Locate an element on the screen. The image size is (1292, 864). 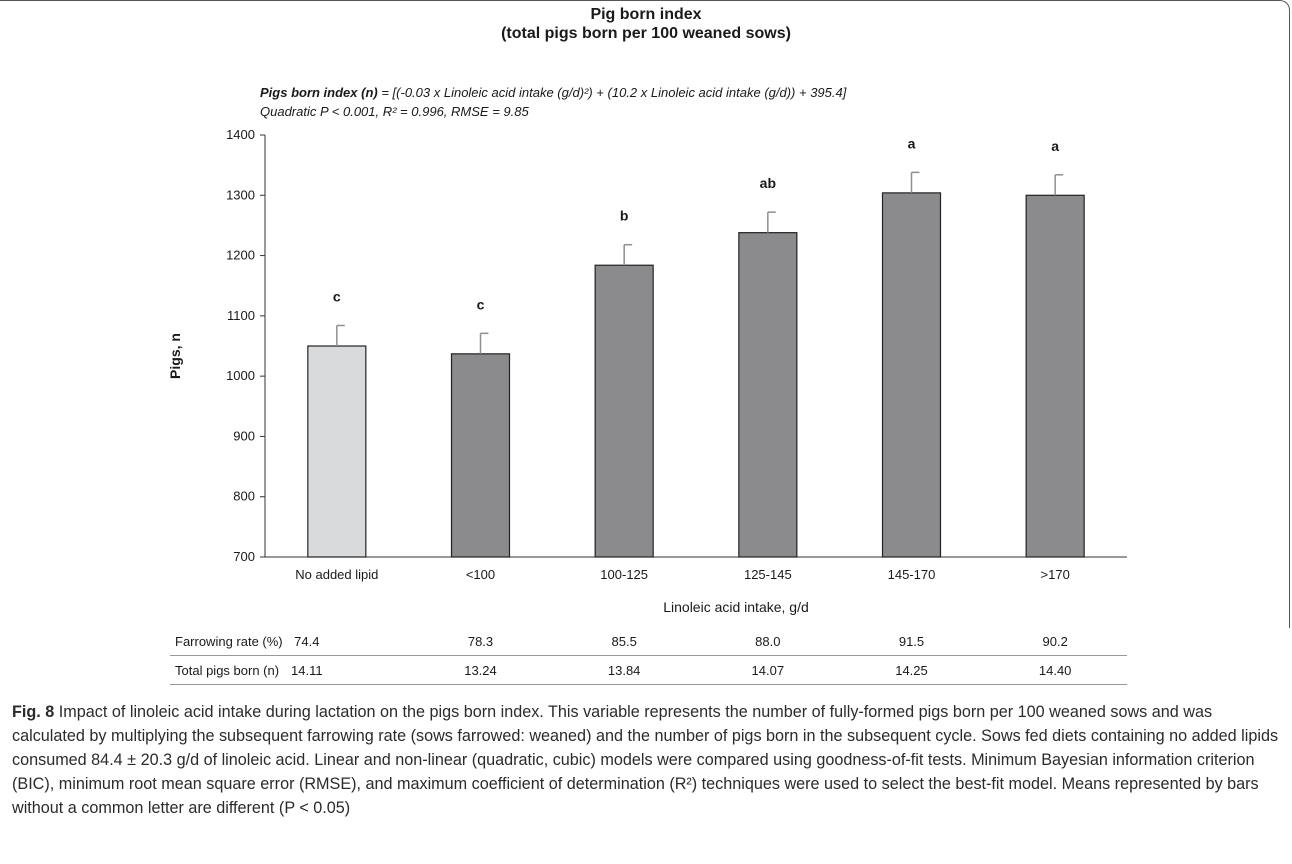
x-tick-label: >170 is located at coordinates (1055, 574).